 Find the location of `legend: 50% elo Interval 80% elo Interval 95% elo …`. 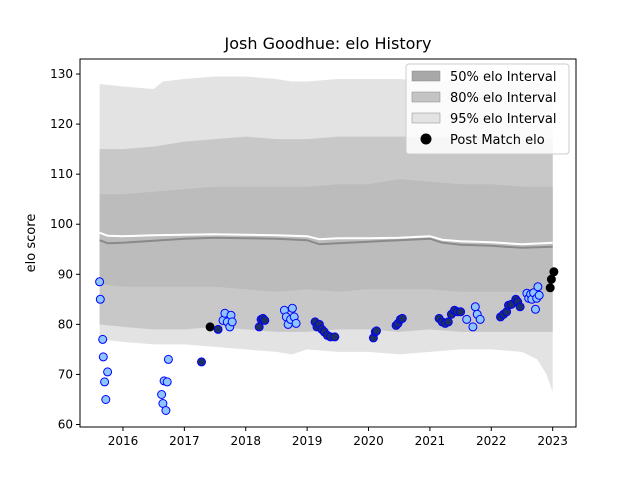

legend: 50% elo Interval 80% elo Interval 95% elo … is located at coordinates (487, 109).